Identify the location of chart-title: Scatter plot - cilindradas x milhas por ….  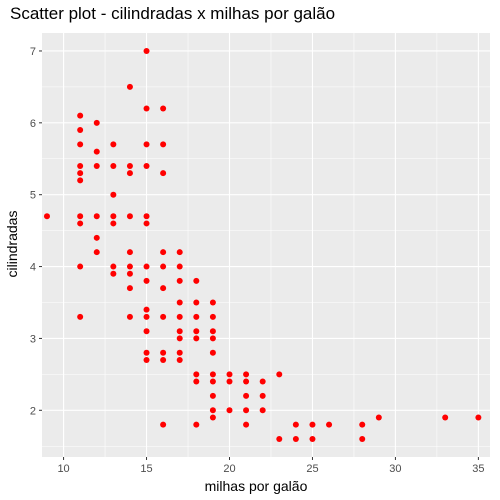
(173, 13).